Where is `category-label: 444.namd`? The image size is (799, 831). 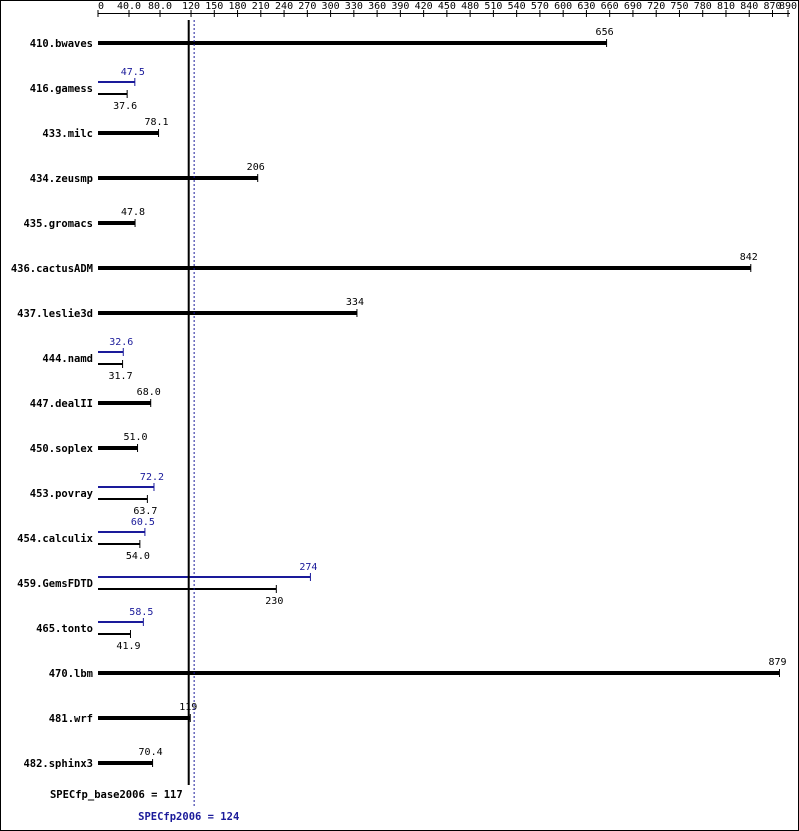
category-label: 444.namd is located at coordinates (67, 359).